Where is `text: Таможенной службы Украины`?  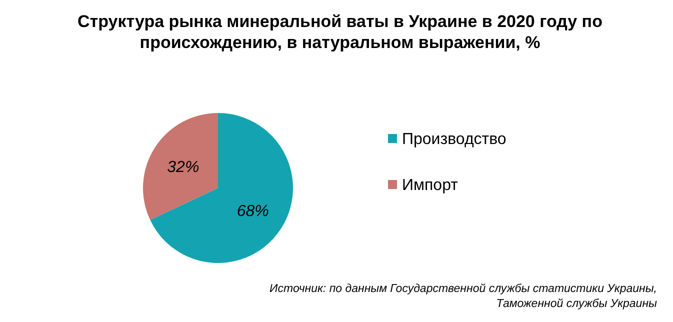
text: Таможенной службы Украины is located at coordinates (577, 304).